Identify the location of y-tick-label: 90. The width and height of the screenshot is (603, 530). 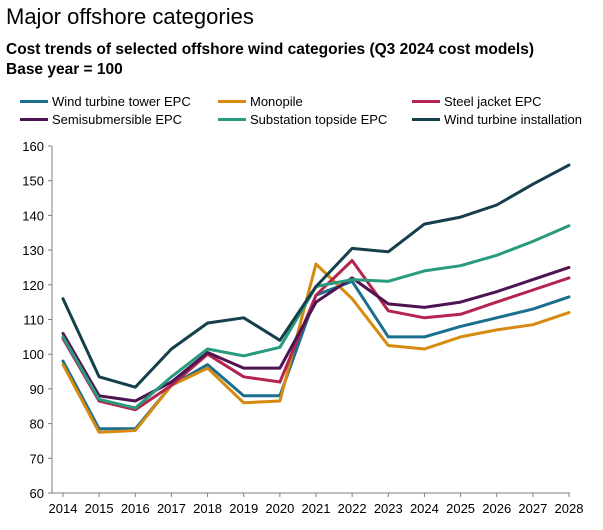
(37, 389).